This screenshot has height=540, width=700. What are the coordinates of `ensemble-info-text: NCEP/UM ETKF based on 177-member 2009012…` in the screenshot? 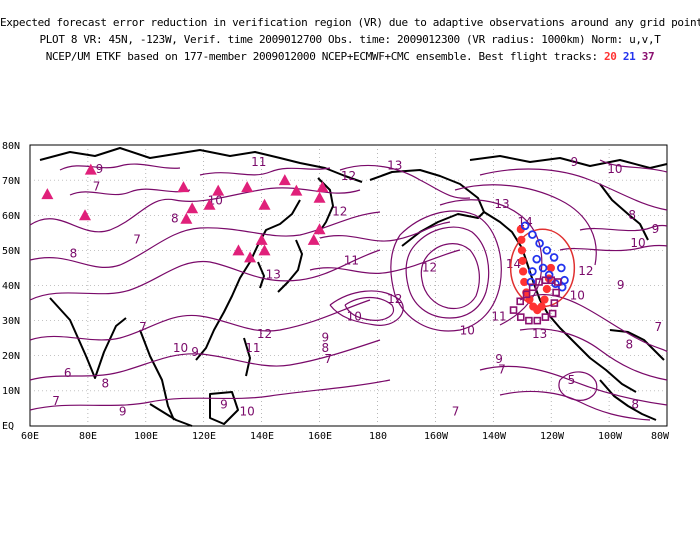 It's located at (321, 56).